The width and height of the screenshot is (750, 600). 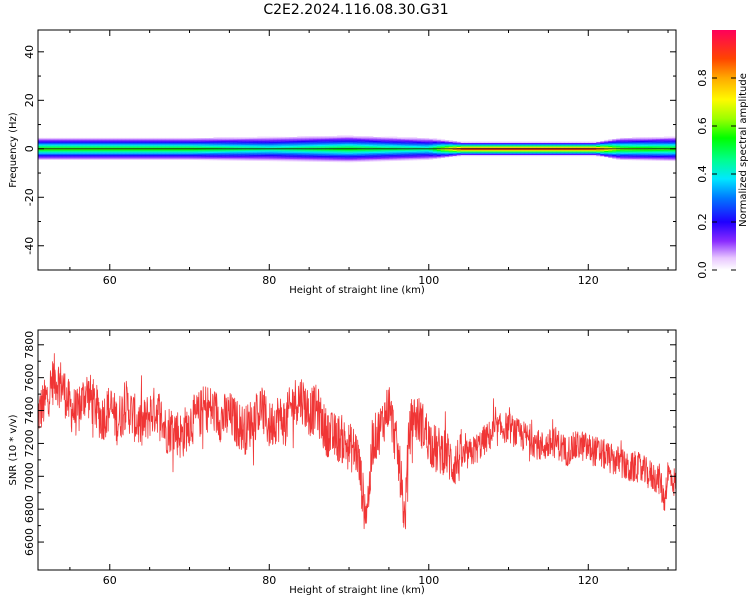 What do you see at coordinates (357, 290) in the screenshot?
I see `spectrogram-x-label: Height of straight line (km)` at bounding box center [357, 290].